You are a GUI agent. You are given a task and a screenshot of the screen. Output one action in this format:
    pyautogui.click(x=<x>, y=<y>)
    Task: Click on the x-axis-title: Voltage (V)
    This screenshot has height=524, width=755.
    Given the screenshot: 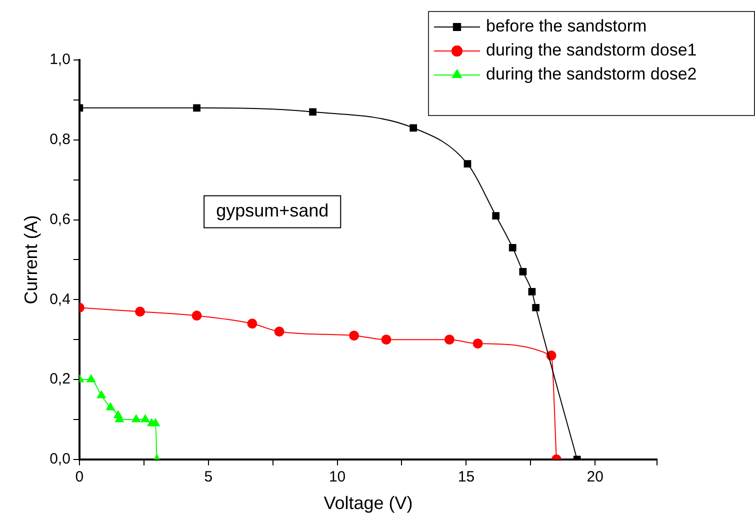 What is the action you would take?
    pyautogui.click(x=368, y=503)
    